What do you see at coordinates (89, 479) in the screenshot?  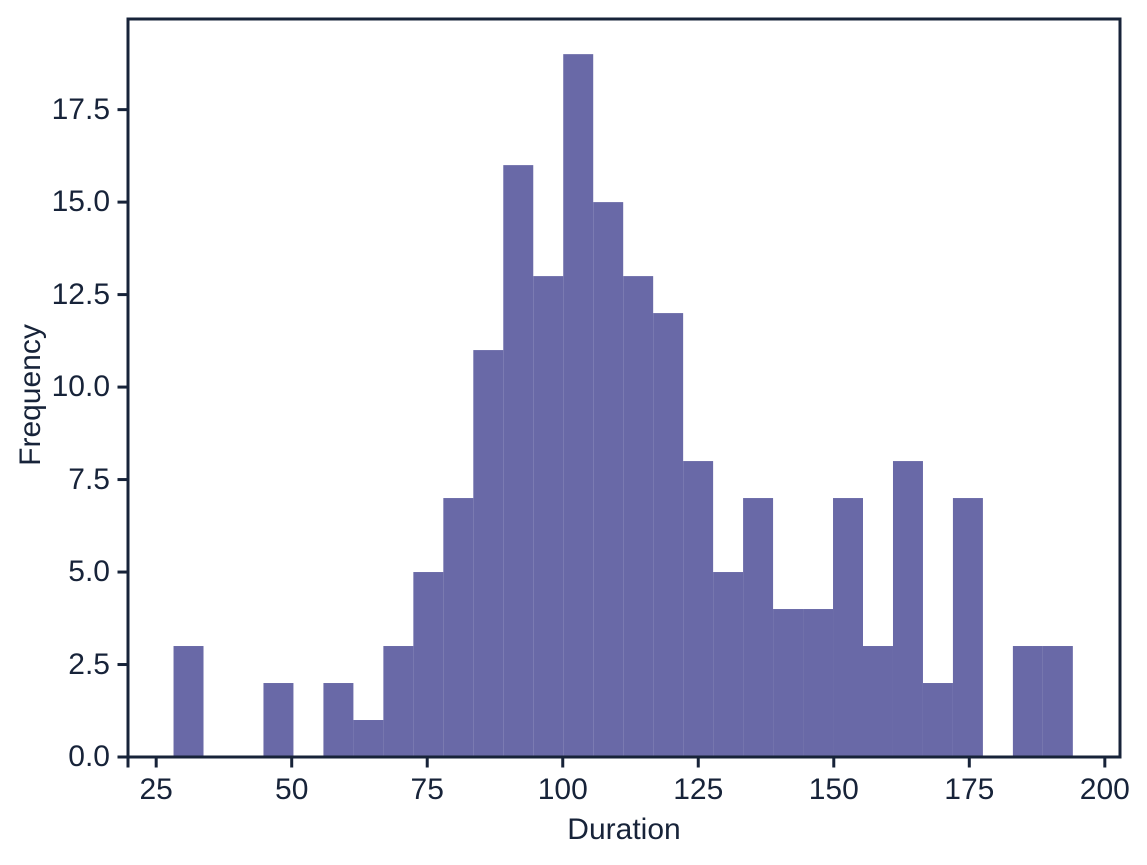 I see `y-tick-label: 7.5` at bounding box center [89, 479].